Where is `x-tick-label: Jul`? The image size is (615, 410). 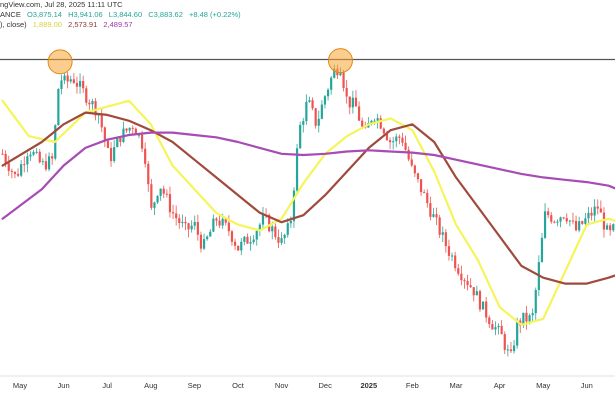
x-tick-label: Jul is located at coordinates (107, 385).